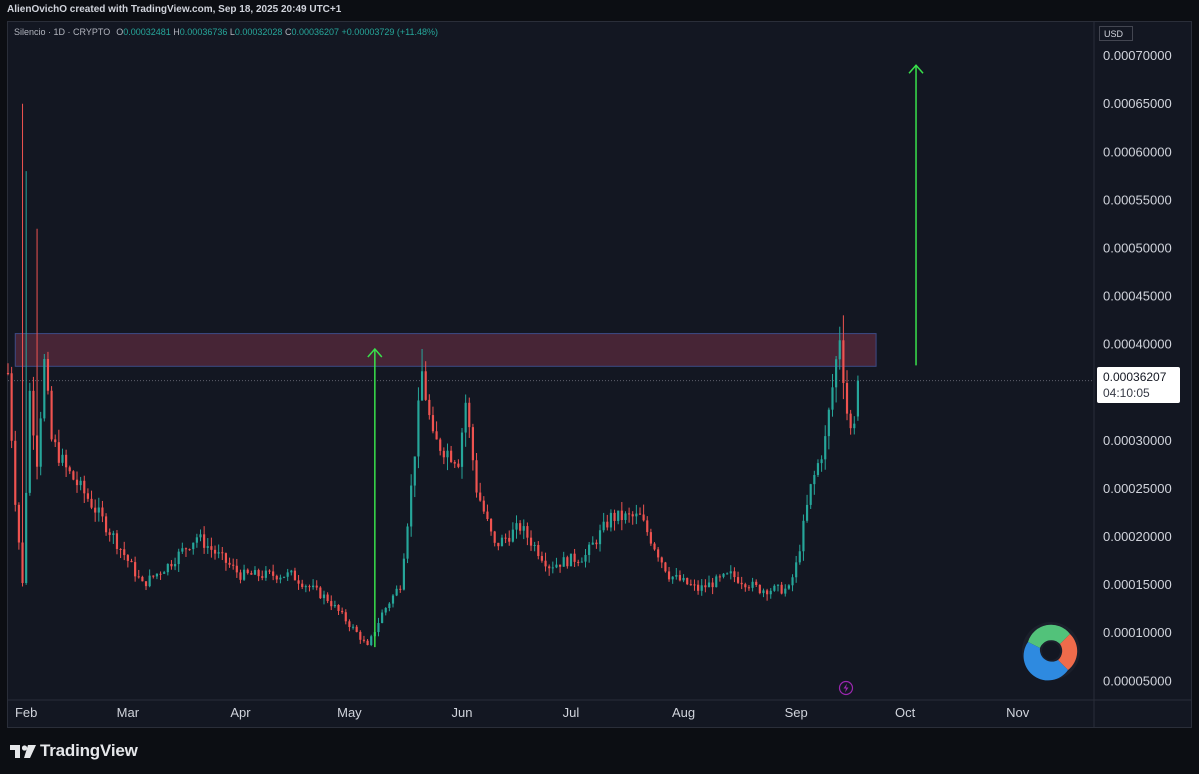 This screenshot has width=1199, height=774. I want to click on tradingview-brand: TradingView, so click(74, 751).